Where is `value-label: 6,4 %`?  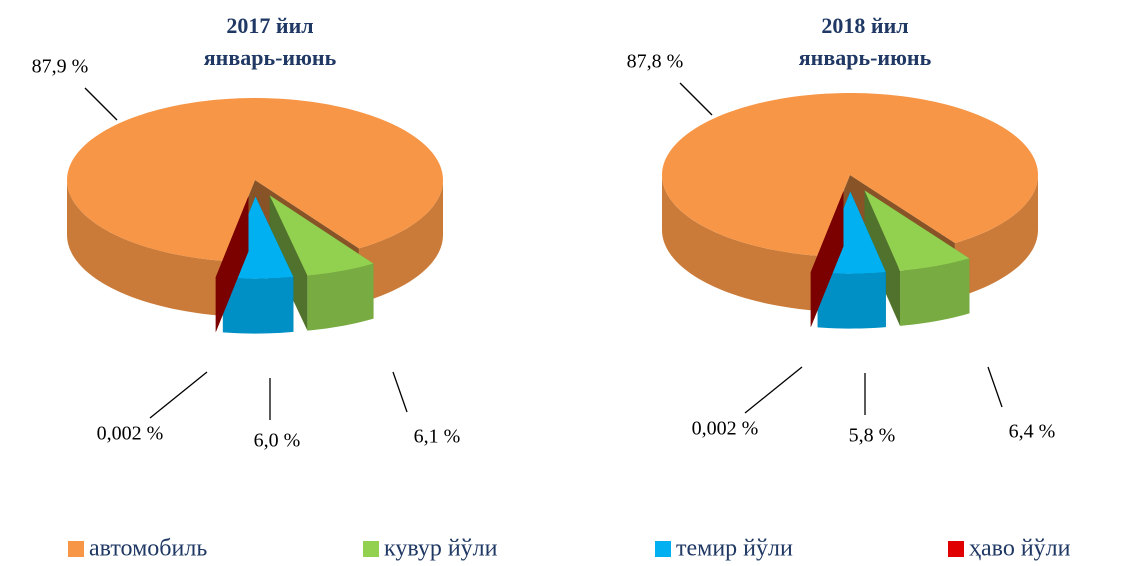
value-label: 6,4 % is located at coordinates (1032, 432).